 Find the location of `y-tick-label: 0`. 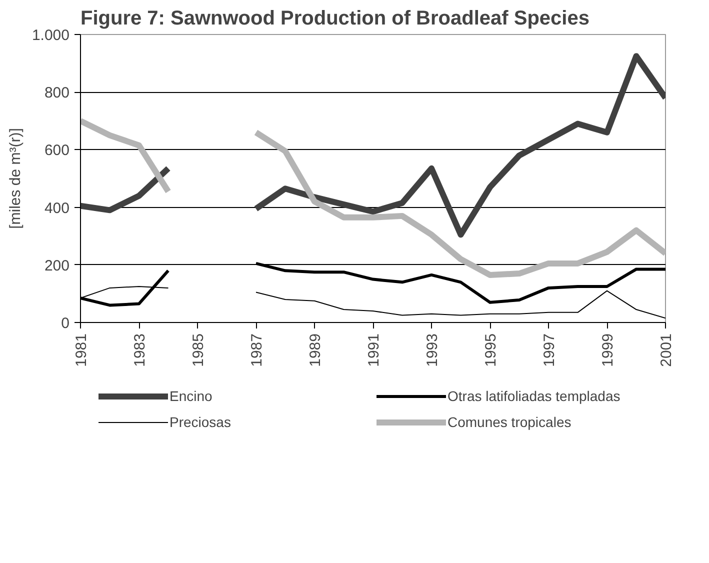

y-tick-label: 0 is located at coordinates (65, 323).